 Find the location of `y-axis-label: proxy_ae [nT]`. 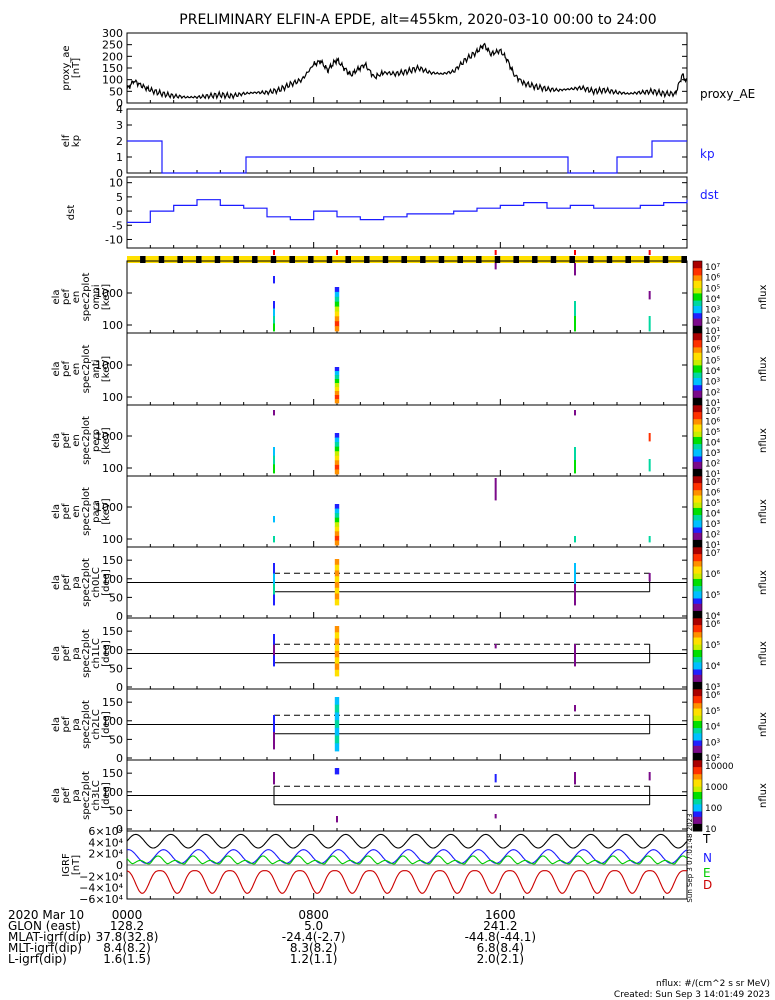

y-axis-label: proxy_ae [nT] is located at coordinates (71, 67).